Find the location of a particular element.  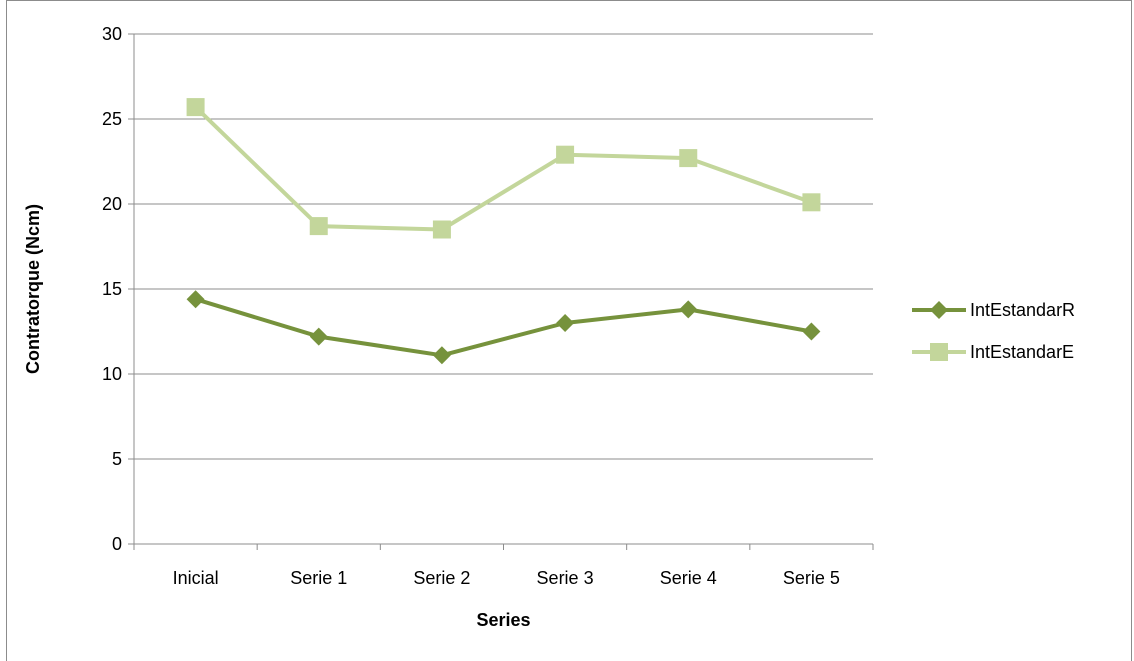

x-tick-label: Serie 5 is located at coordinates (811, 578).